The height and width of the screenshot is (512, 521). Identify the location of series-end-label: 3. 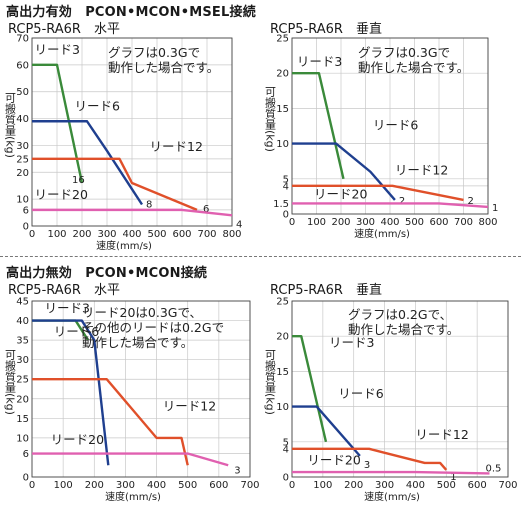
(237, 470).